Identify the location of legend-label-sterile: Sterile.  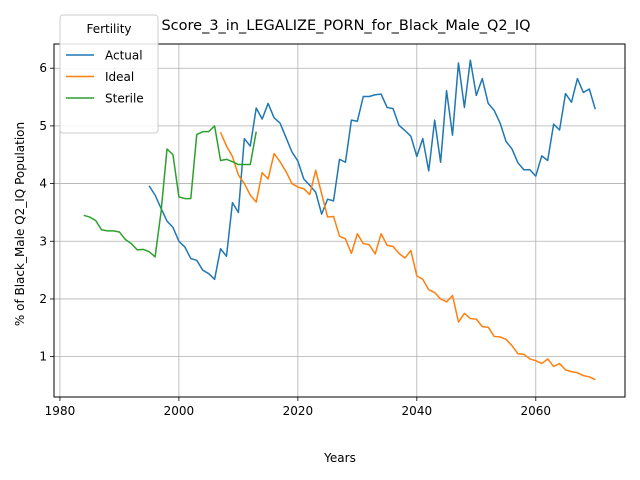
(124, 99).